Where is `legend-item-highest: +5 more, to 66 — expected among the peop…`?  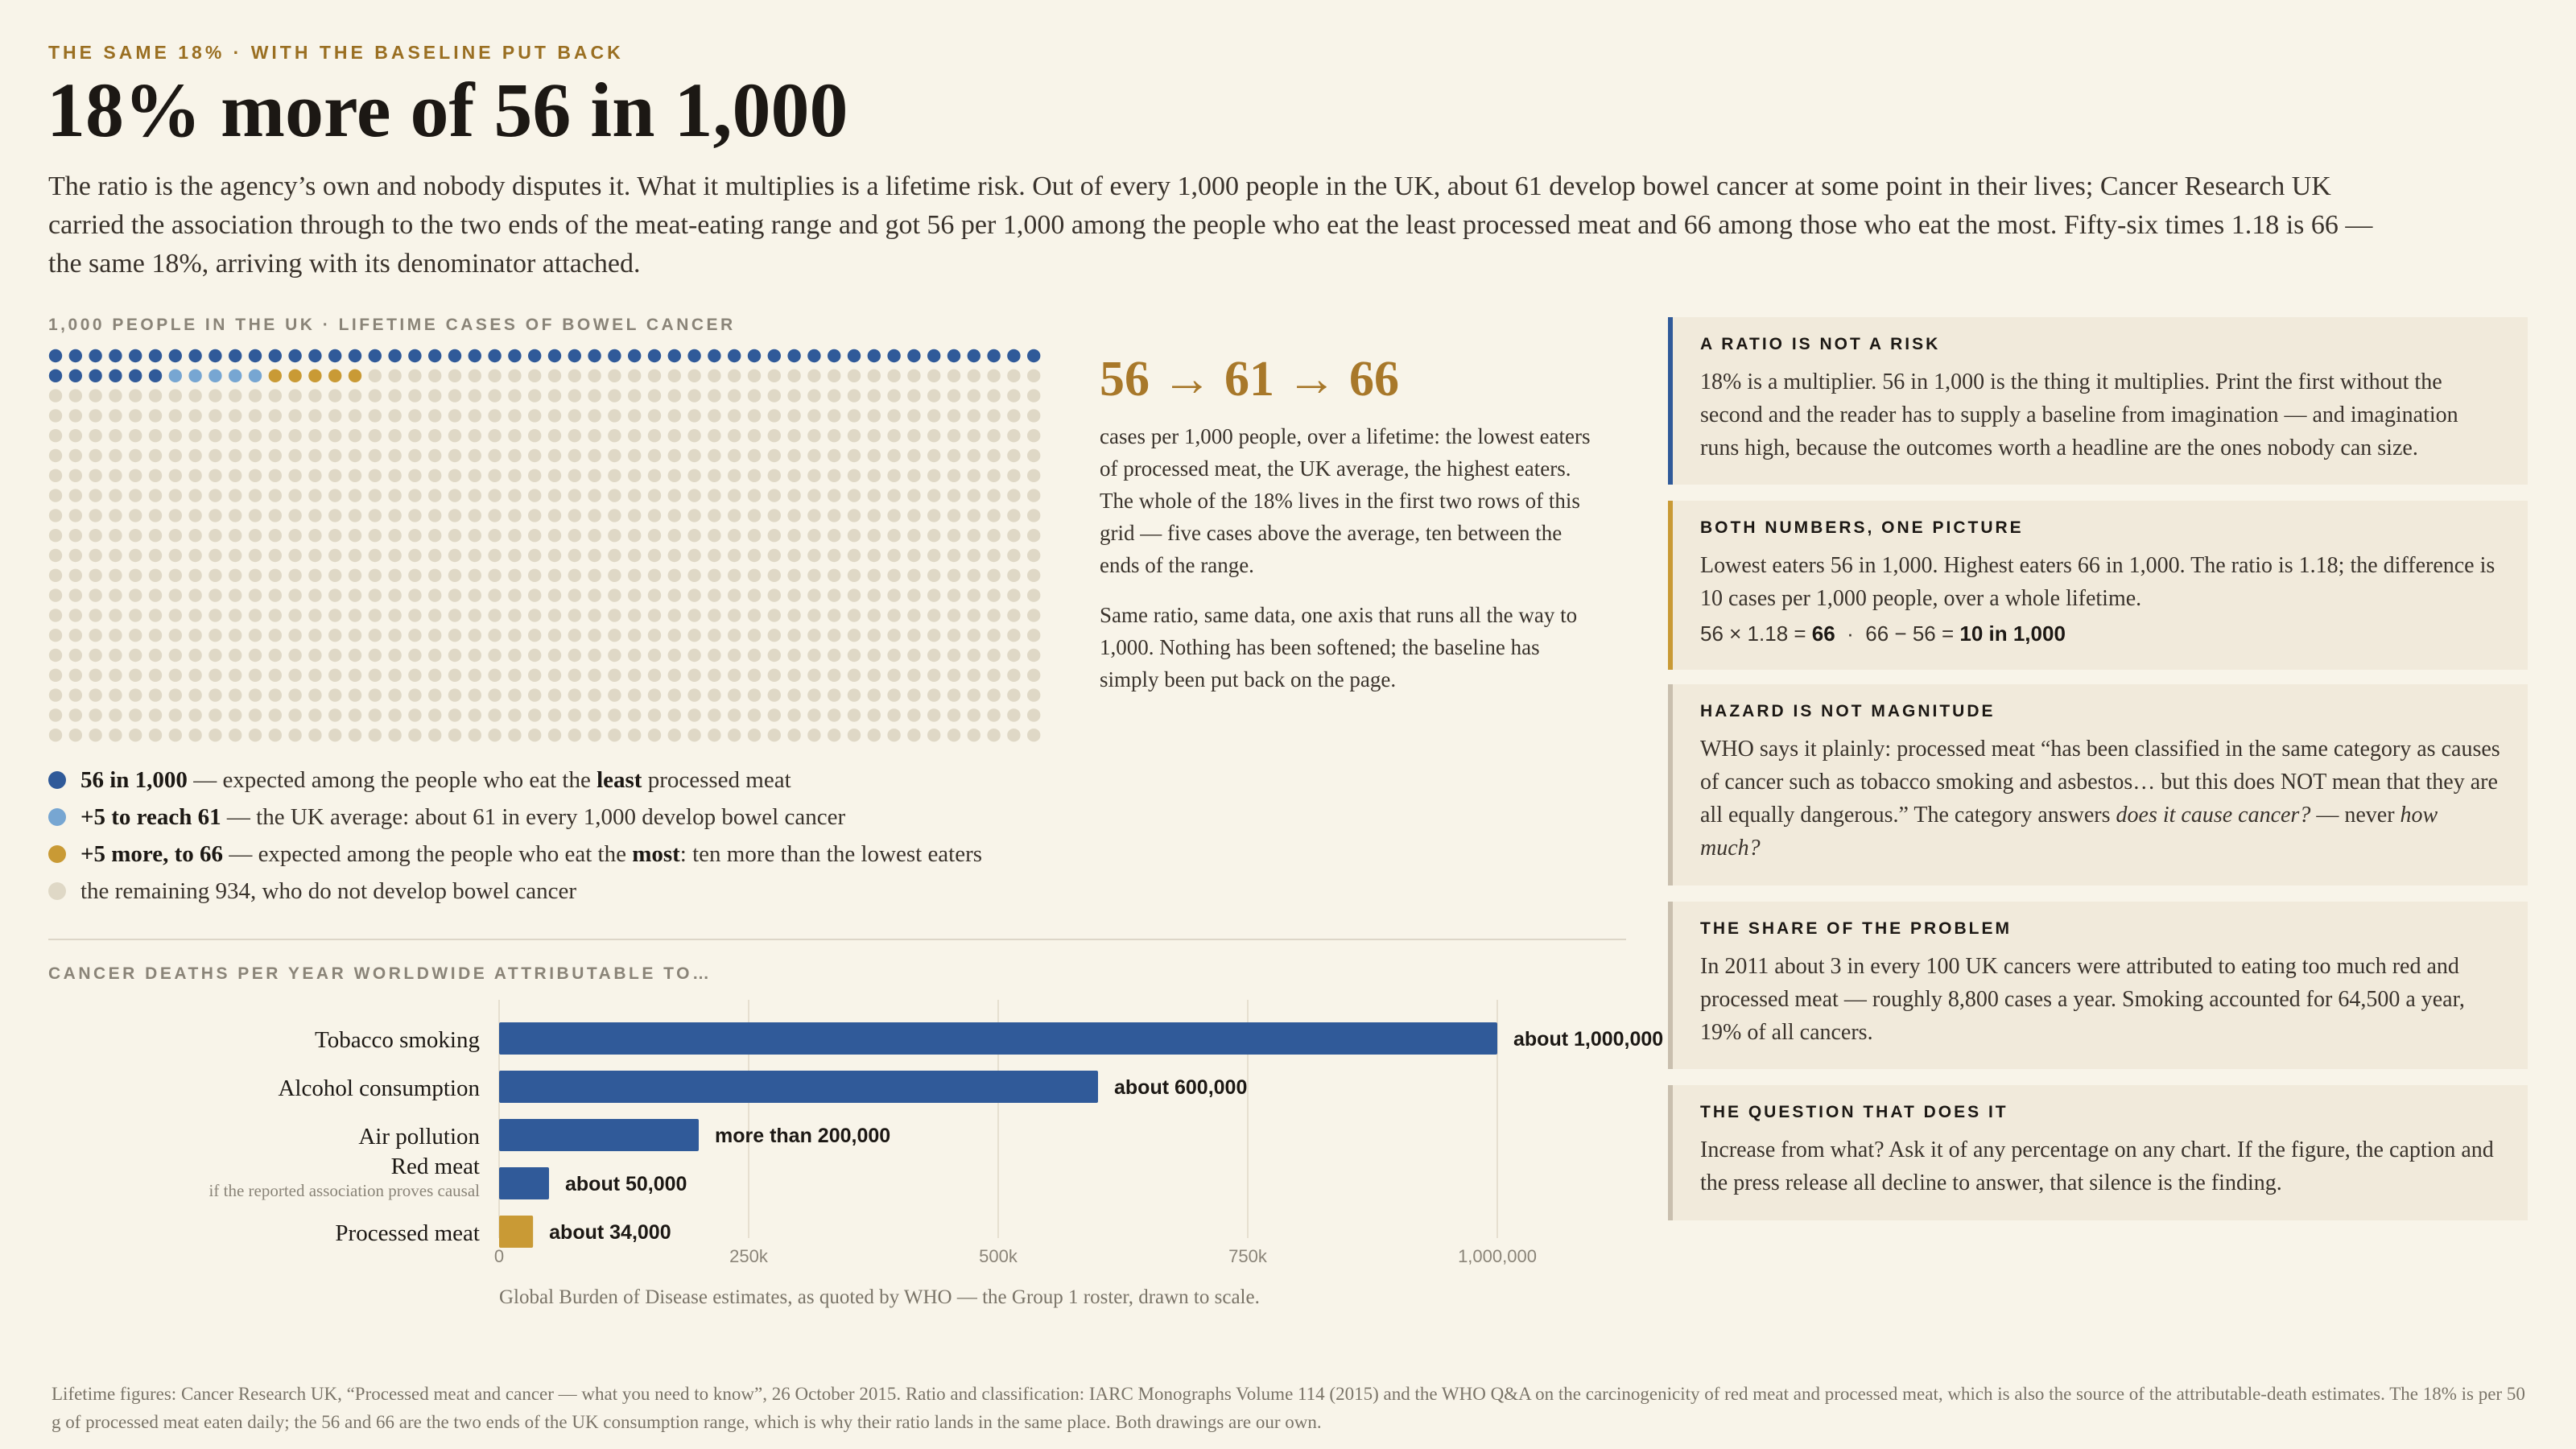
legend-item-highest: +5 more, to 66 — expected among the peop… is located at coordinates (515, 854).